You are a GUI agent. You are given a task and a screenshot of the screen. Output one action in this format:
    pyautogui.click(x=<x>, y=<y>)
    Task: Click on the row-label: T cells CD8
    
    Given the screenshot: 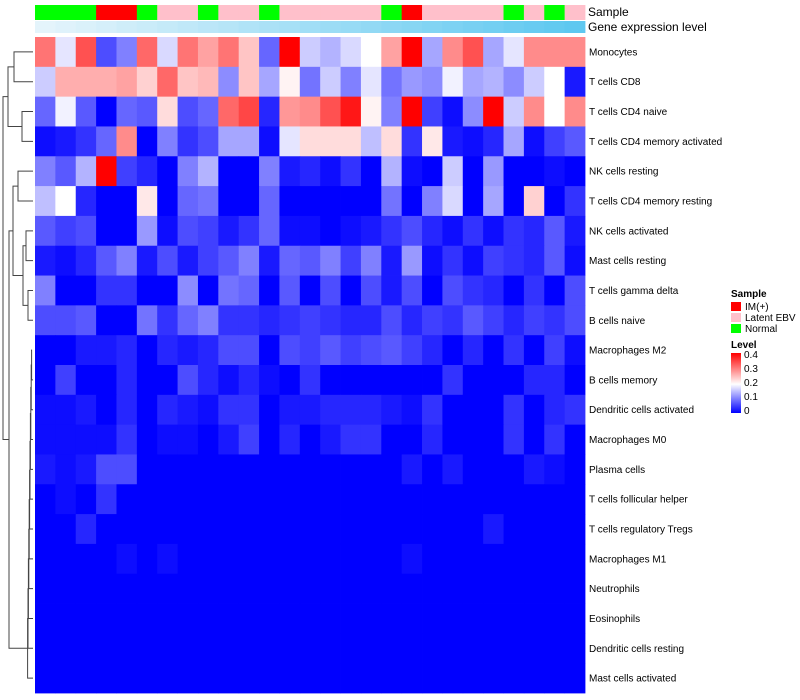 What is the action you would take?
    pyautogui.click(x=615, y=82)
    